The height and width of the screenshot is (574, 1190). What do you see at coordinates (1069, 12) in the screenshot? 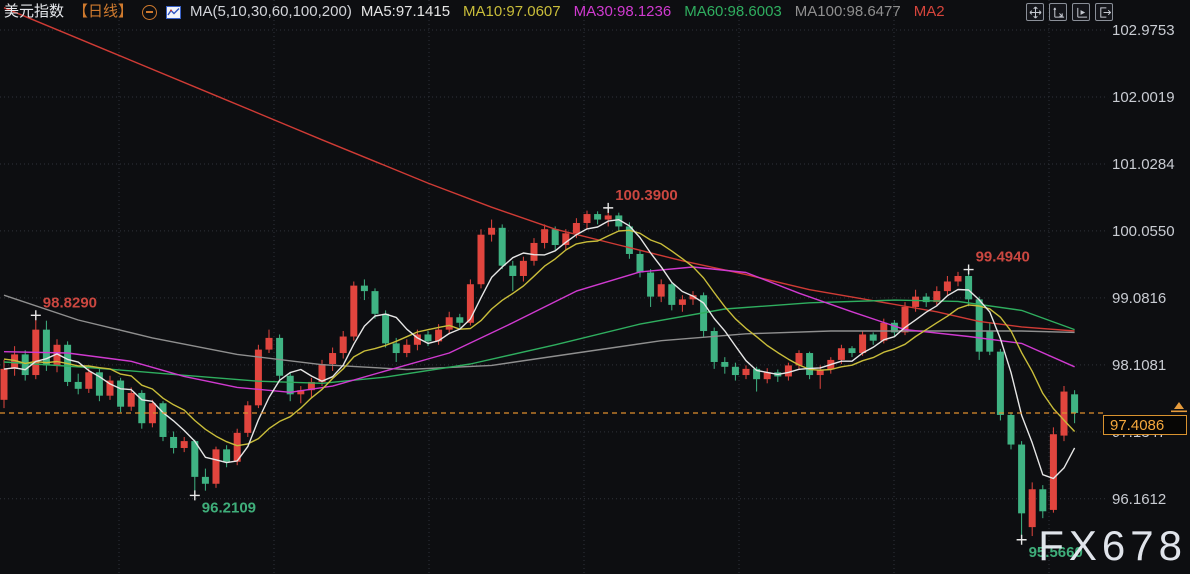
I see `chart-toolbar` at bounding box center [1069, 12].